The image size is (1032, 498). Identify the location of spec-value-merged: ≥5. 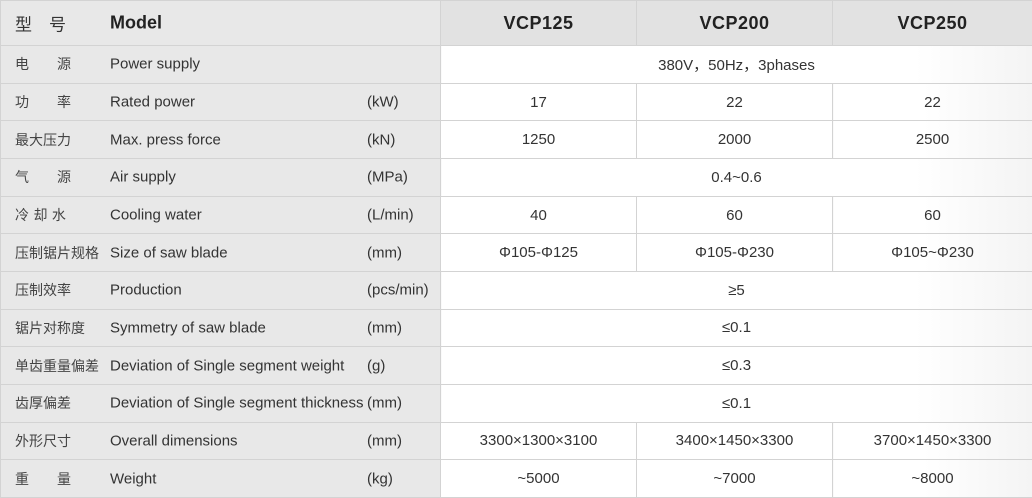
(736, 290).